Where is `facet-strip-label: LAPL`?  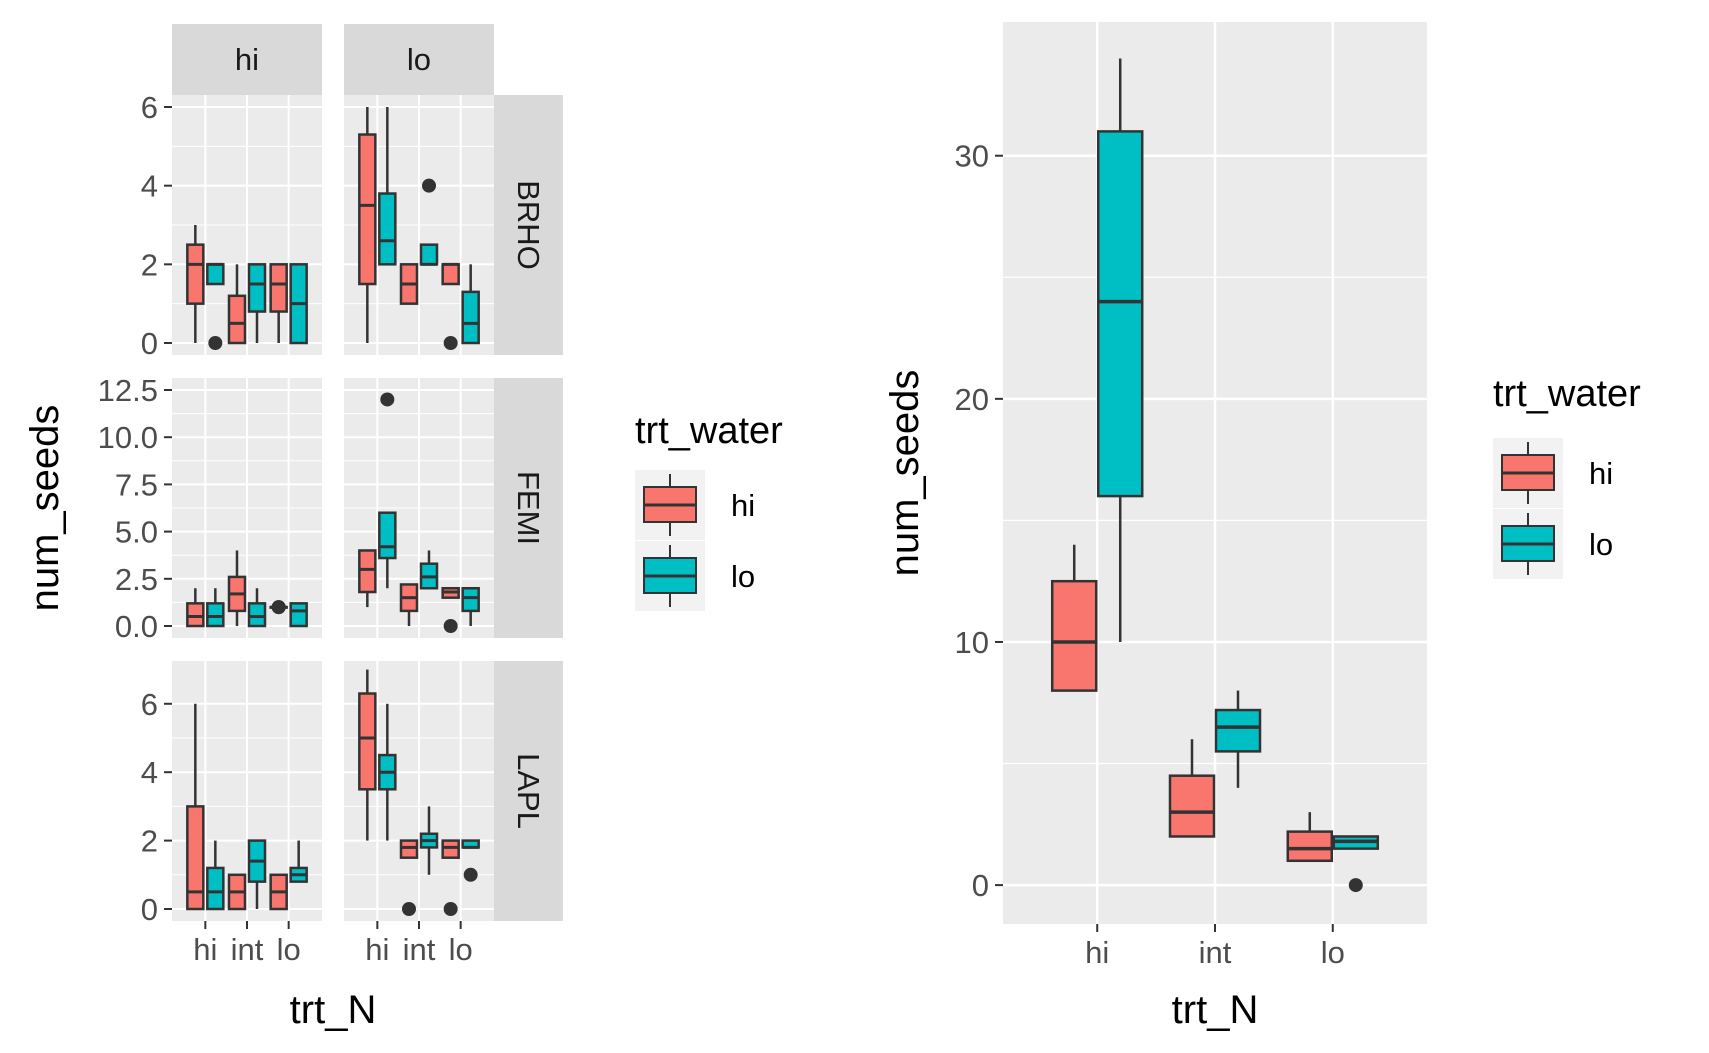
facet-strip-label: LAPL is located at coordinates (528, 791).